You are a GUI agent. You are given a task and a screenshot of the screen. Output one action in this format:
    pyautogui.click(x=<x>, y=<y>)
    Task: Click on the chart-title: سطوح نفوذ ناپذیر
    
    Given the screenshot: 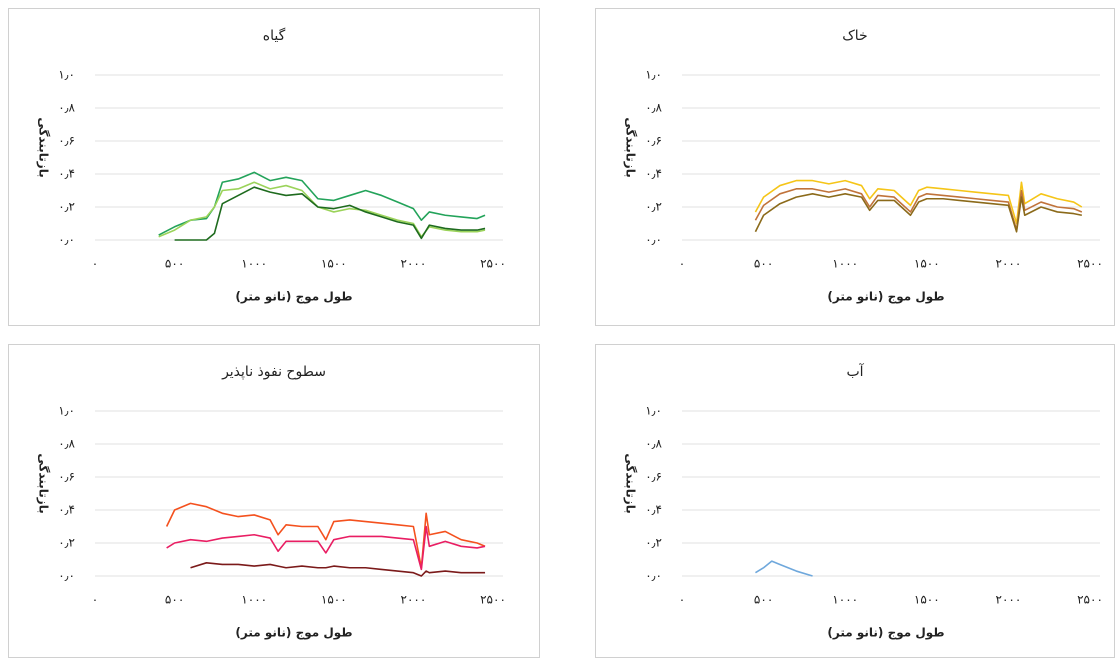 What is the action you would take?
    pyautogui.click(x=273, y=372)
    